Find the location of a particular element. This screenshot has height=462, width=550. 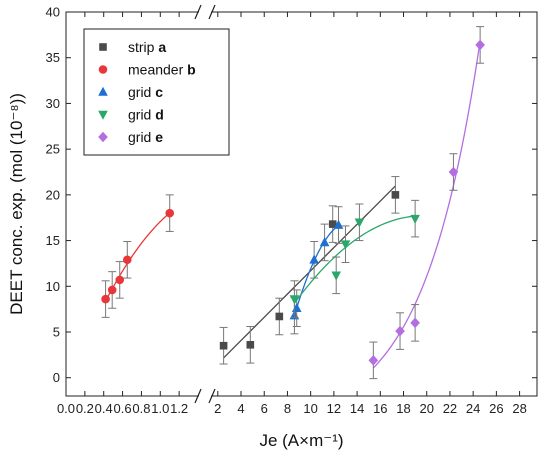

x-tick-label: 16 is located at coordinates (380, 408).